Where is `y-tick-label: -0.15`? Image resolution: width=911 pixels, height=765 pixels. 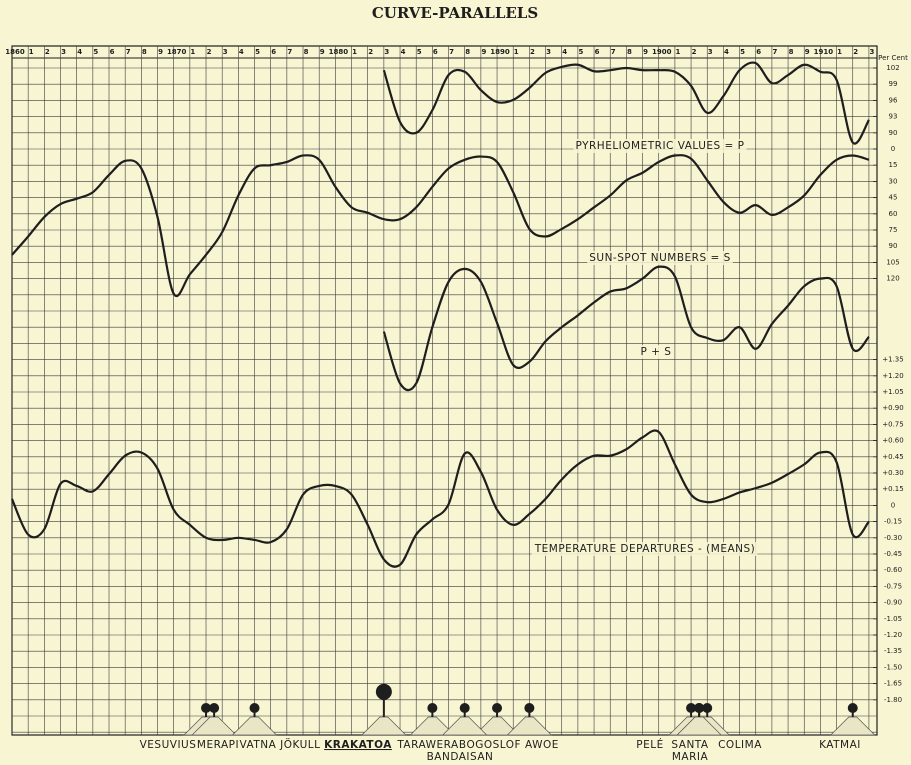
y-tick-label: -0.15 is located at coordinates (893, 522).